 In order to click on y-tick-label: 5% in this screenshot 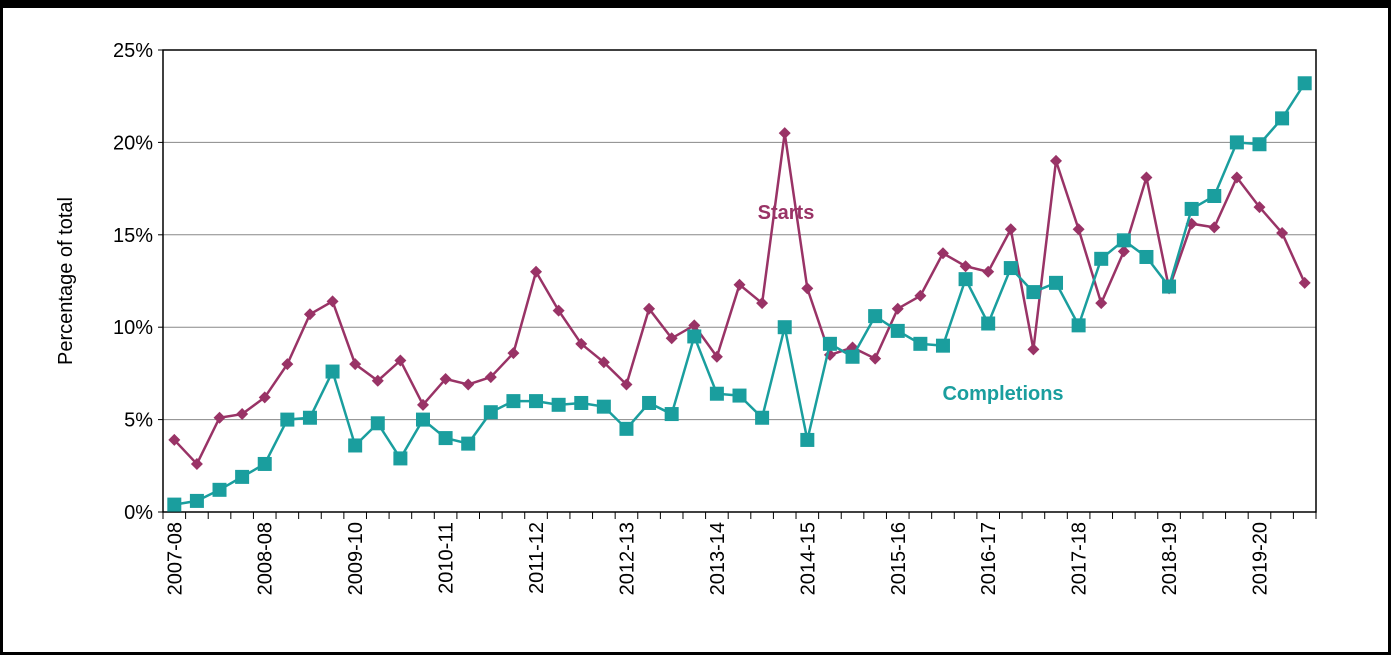, I will do `click(138, 421)`.